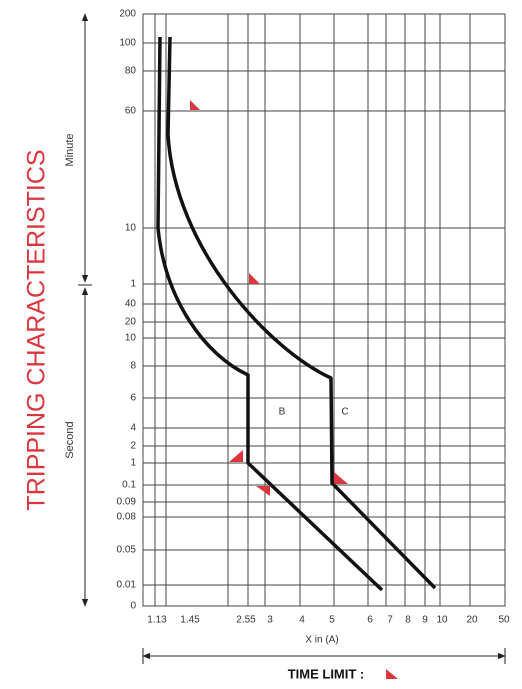  Describe the element at coordinates (390, 620) in the screenshot. I see `x-tick-label: 7` at that location.